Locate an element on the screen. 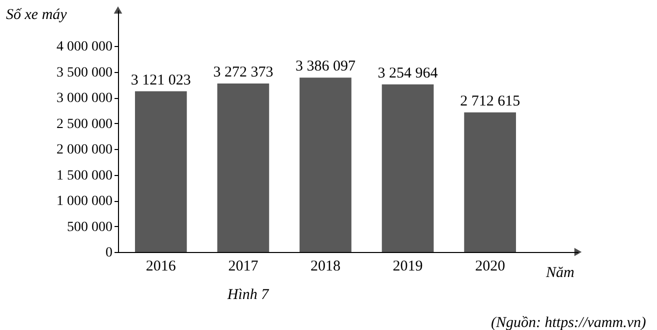  y-tick-label: 2 000 000 is located at coordinates (84, 150).